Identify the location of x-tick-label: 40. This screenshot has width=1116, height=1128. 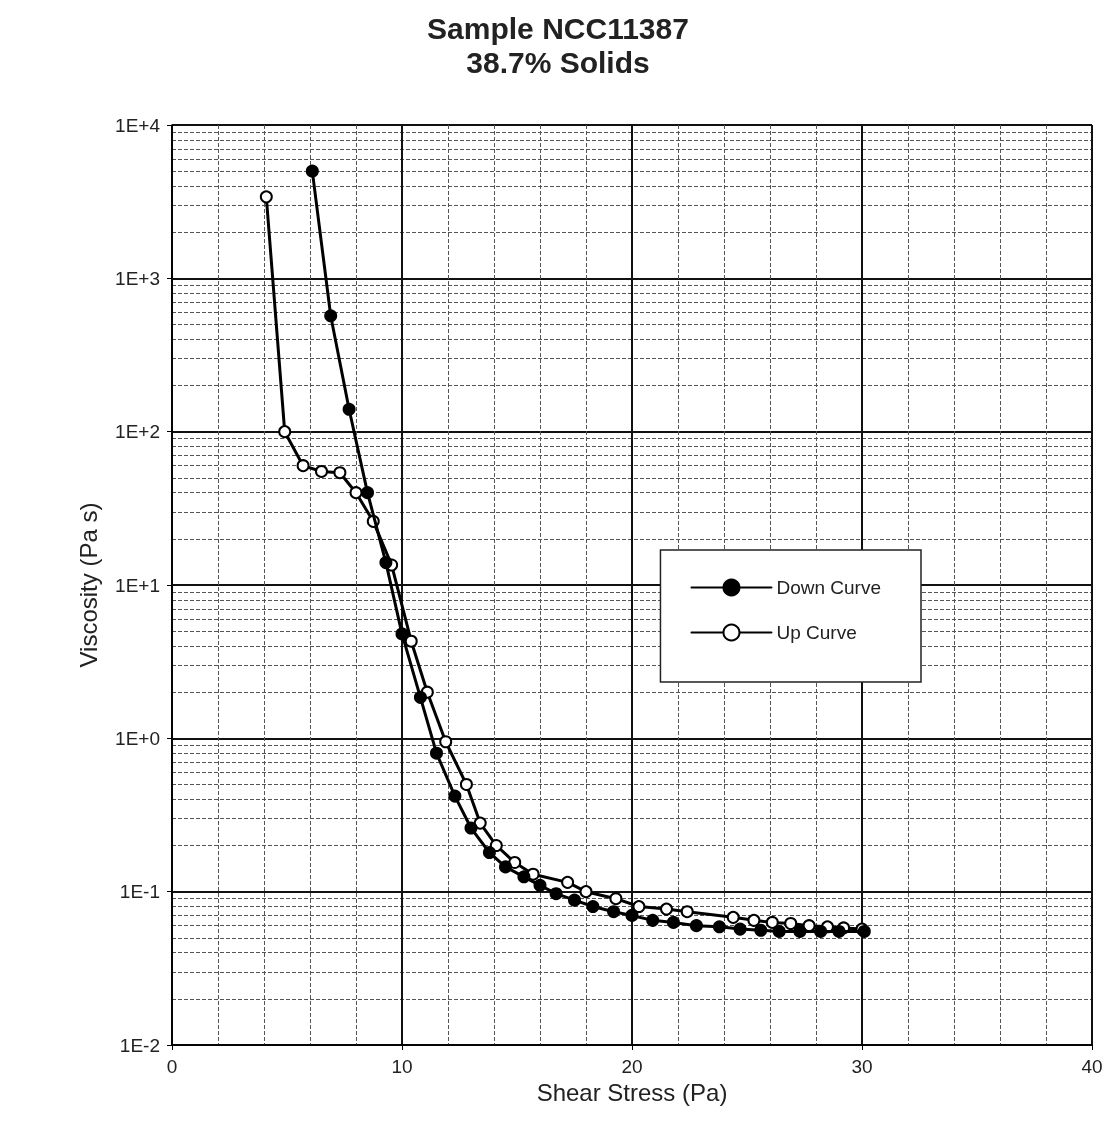
(1092, 1066).